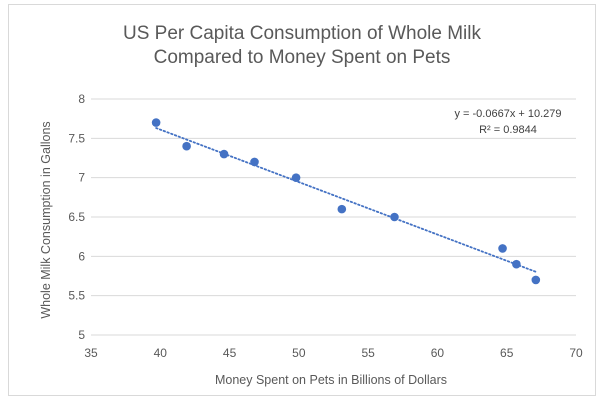 This screenshot has height=402, width=605. What do you see at coordinates (230, 353) in the screenshot?
I see `x-tick-label: 45` at bounding box center [230, 353].